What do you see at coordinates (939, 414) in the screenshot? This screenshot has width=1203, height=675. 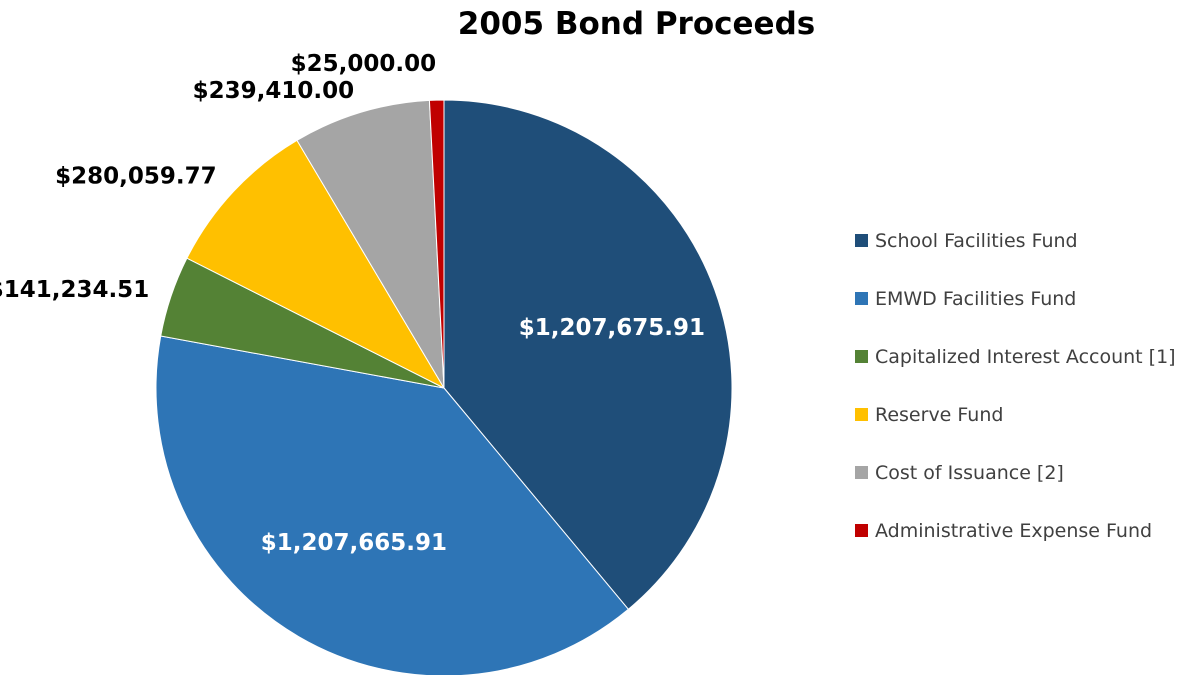 I see `legend-label-3: Reserve Fund` at bounding box center [939, 414].